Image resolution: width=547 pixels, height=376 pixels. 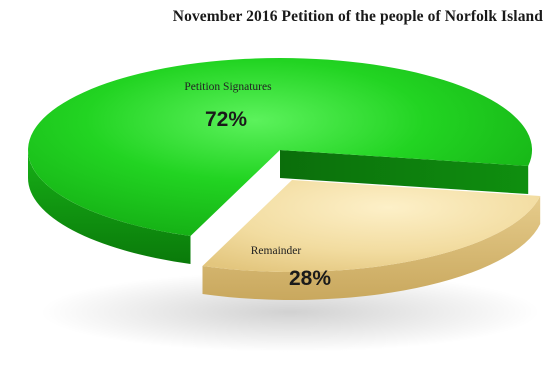 I want to click on slice-petition-signatures-inner-wall, so click(x=404, y=172).